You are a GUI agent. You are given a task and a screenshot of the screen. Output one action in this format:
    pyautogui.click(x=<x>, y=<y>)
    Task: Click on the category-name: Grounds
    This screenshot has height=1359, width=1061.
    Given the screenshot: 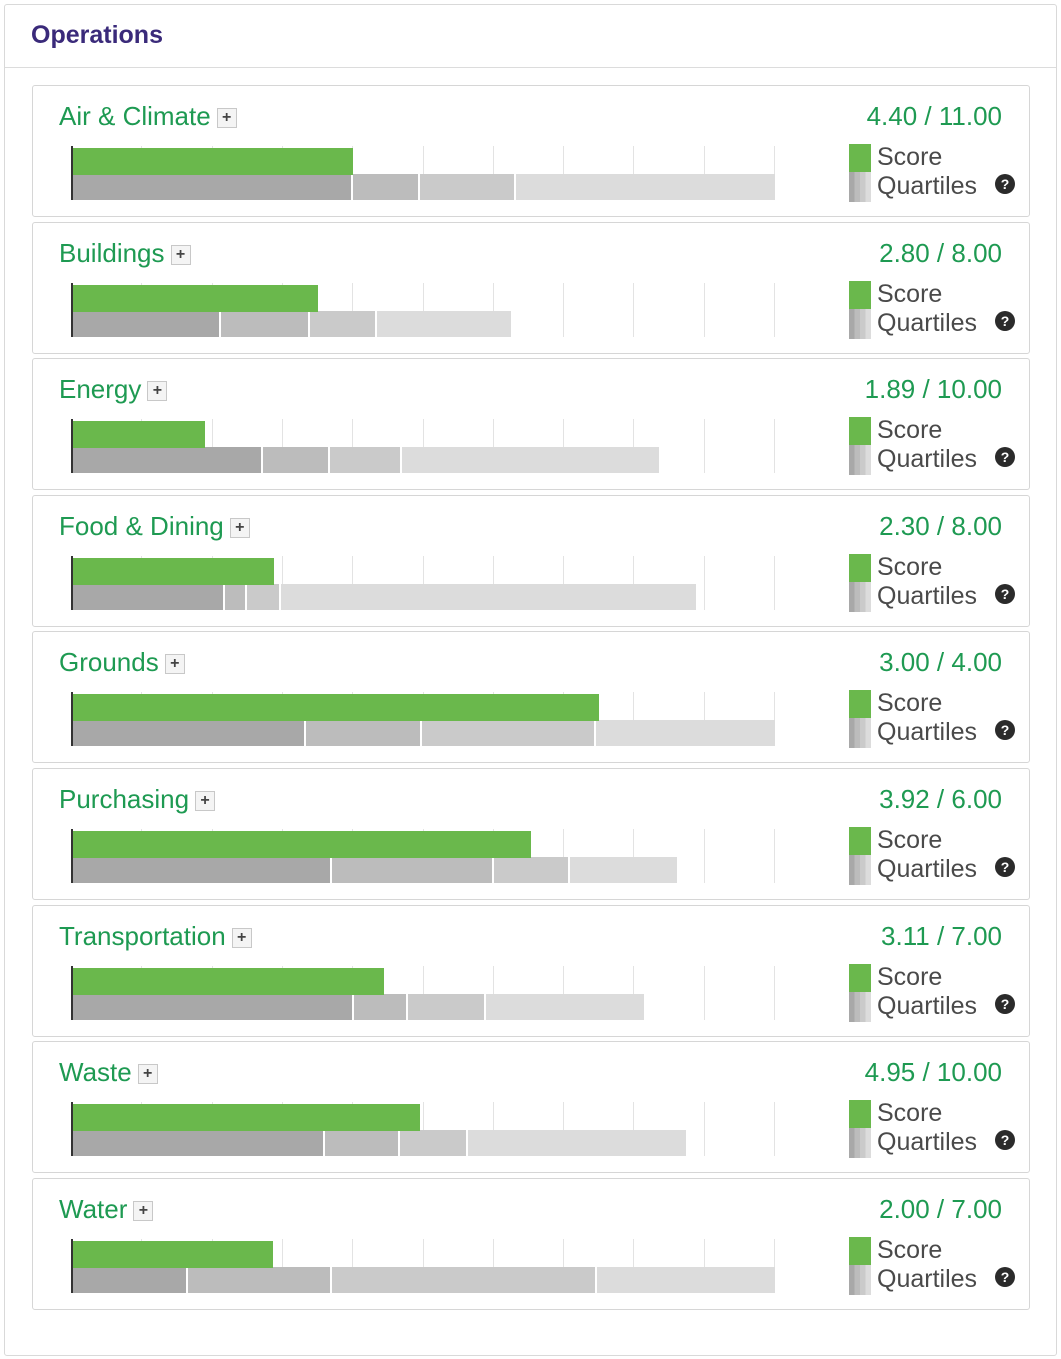 What is the action you would take?
    pyautogui.click(x=109, y=662)
    